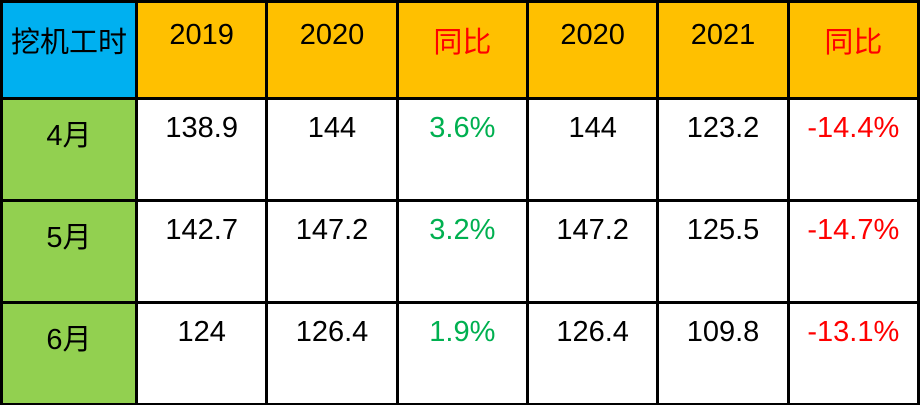  I want to click on value-cell: 109.8, so click(723, 353).